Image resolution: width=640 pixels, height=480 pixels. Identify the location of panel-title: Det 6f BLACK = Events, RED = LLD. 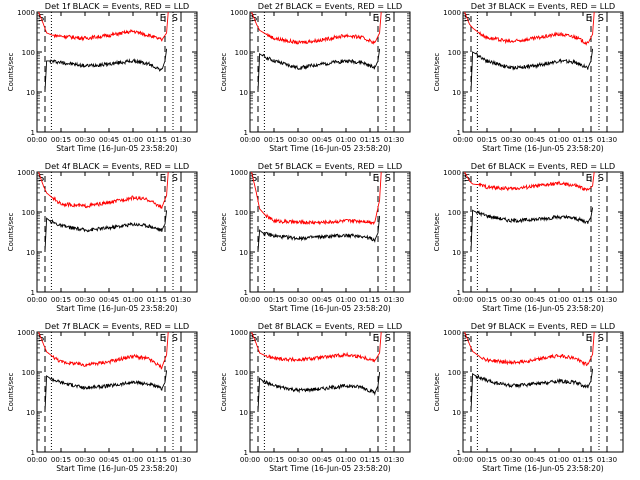
(543, 166).